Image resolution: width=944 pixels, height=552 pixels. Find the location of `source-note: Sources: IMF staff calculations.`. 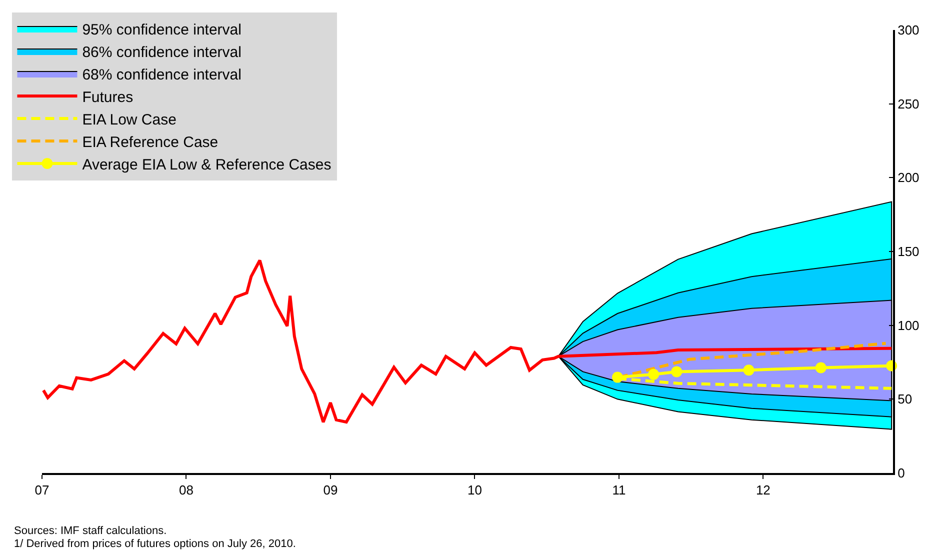

source-note: Sources: IMF staff calculations. is located at coordinates (90, 531).